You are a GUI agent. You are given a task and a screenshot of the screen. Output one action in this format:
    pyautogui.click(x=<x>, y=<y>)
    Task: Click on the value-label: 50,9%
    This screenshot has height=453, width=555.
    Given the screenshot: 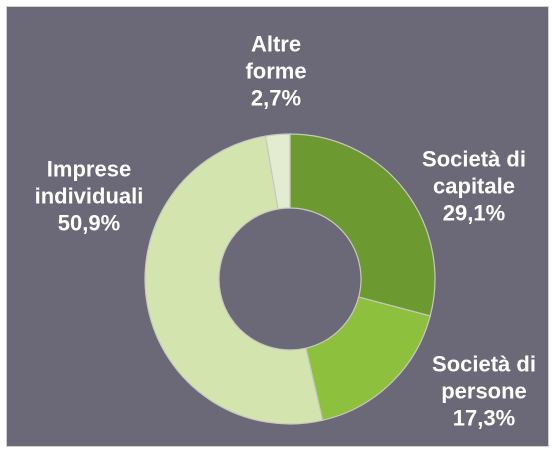 What is the action you would take?
    pyautogui.click(x=89, y=223)
    